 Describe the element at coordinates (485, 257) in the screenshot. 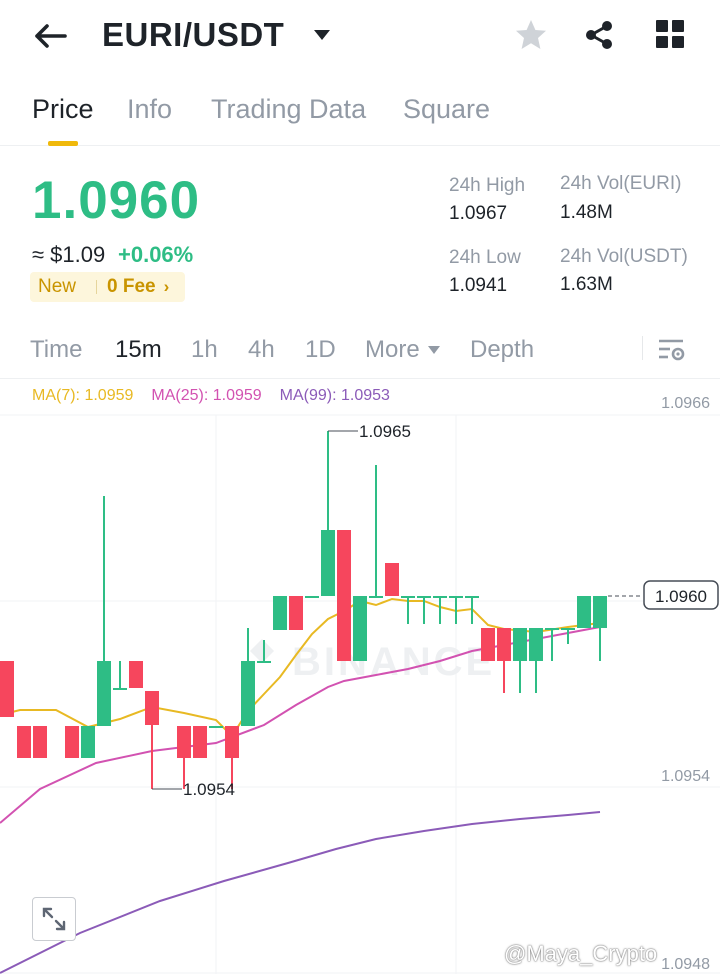

I see `low-label: 24h Low` at that location.